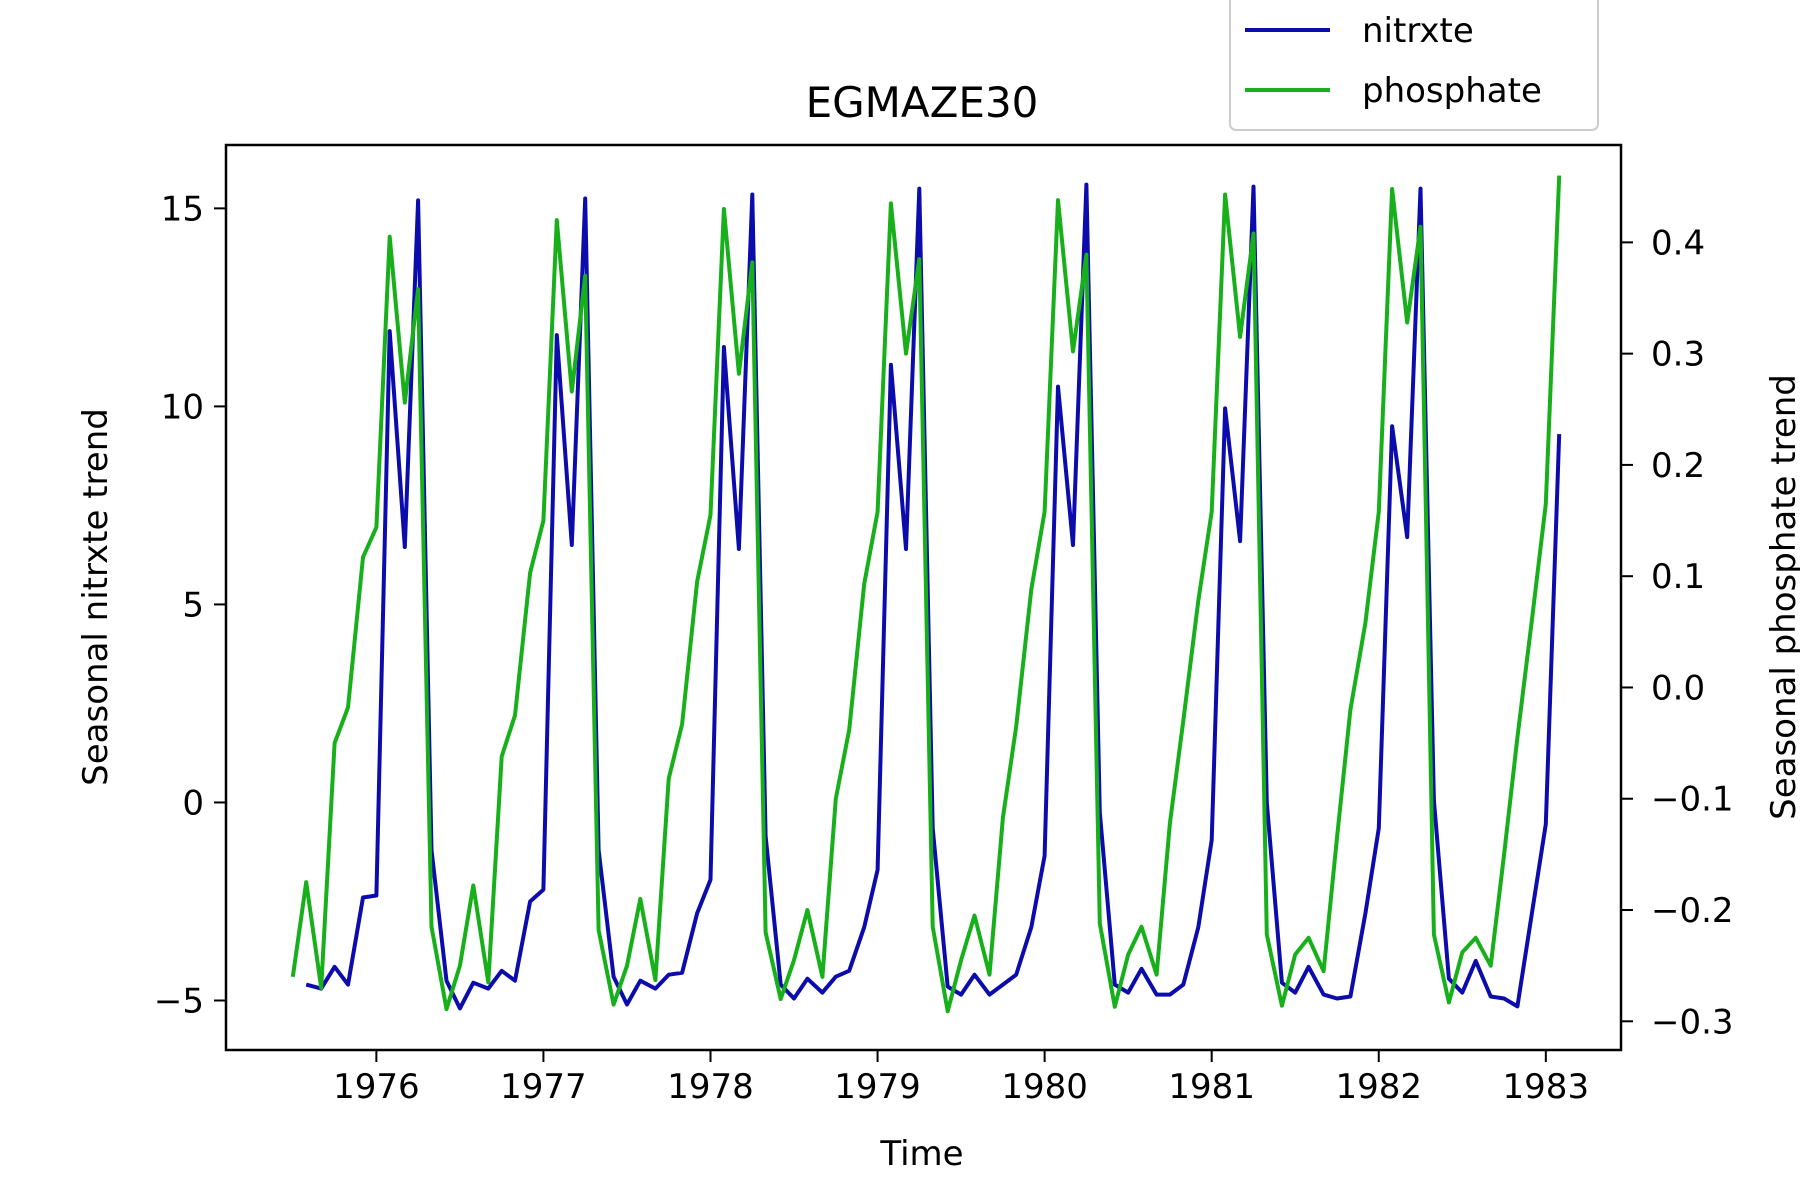  What do you see at coordinates (1782, 597) in the screenshot?
I see `y-axis-right-label: Seasonal phosphate trend` at bounding box center [1782, 597].